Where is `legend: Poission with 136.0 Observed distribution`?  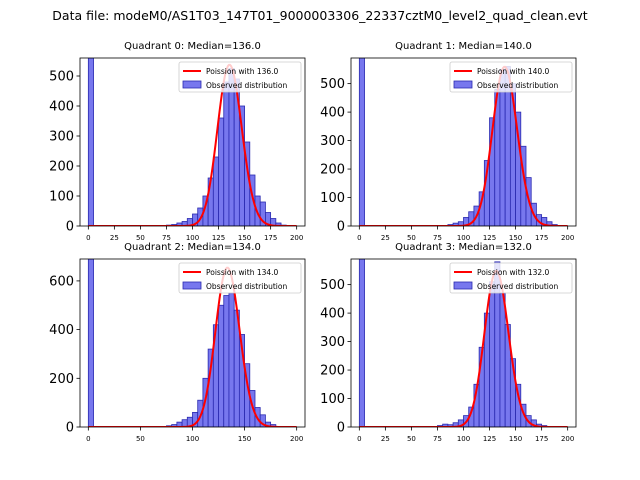 legend: Poission with 136.0 Observed distribution is located at coordinates (240, 77).